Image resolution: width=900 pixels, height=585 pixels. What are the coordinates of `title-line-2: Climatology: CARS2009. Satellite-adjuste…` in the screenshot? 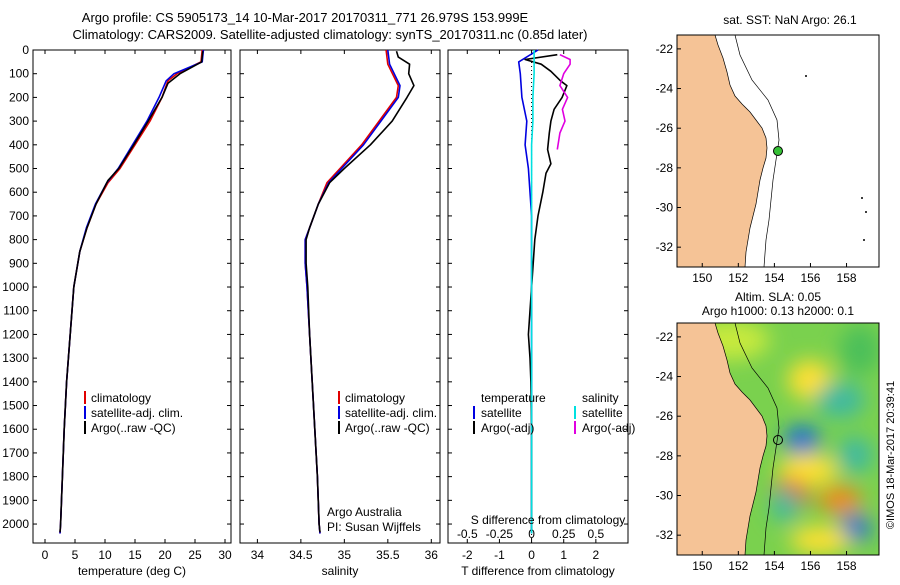 It's located at (330, 34).